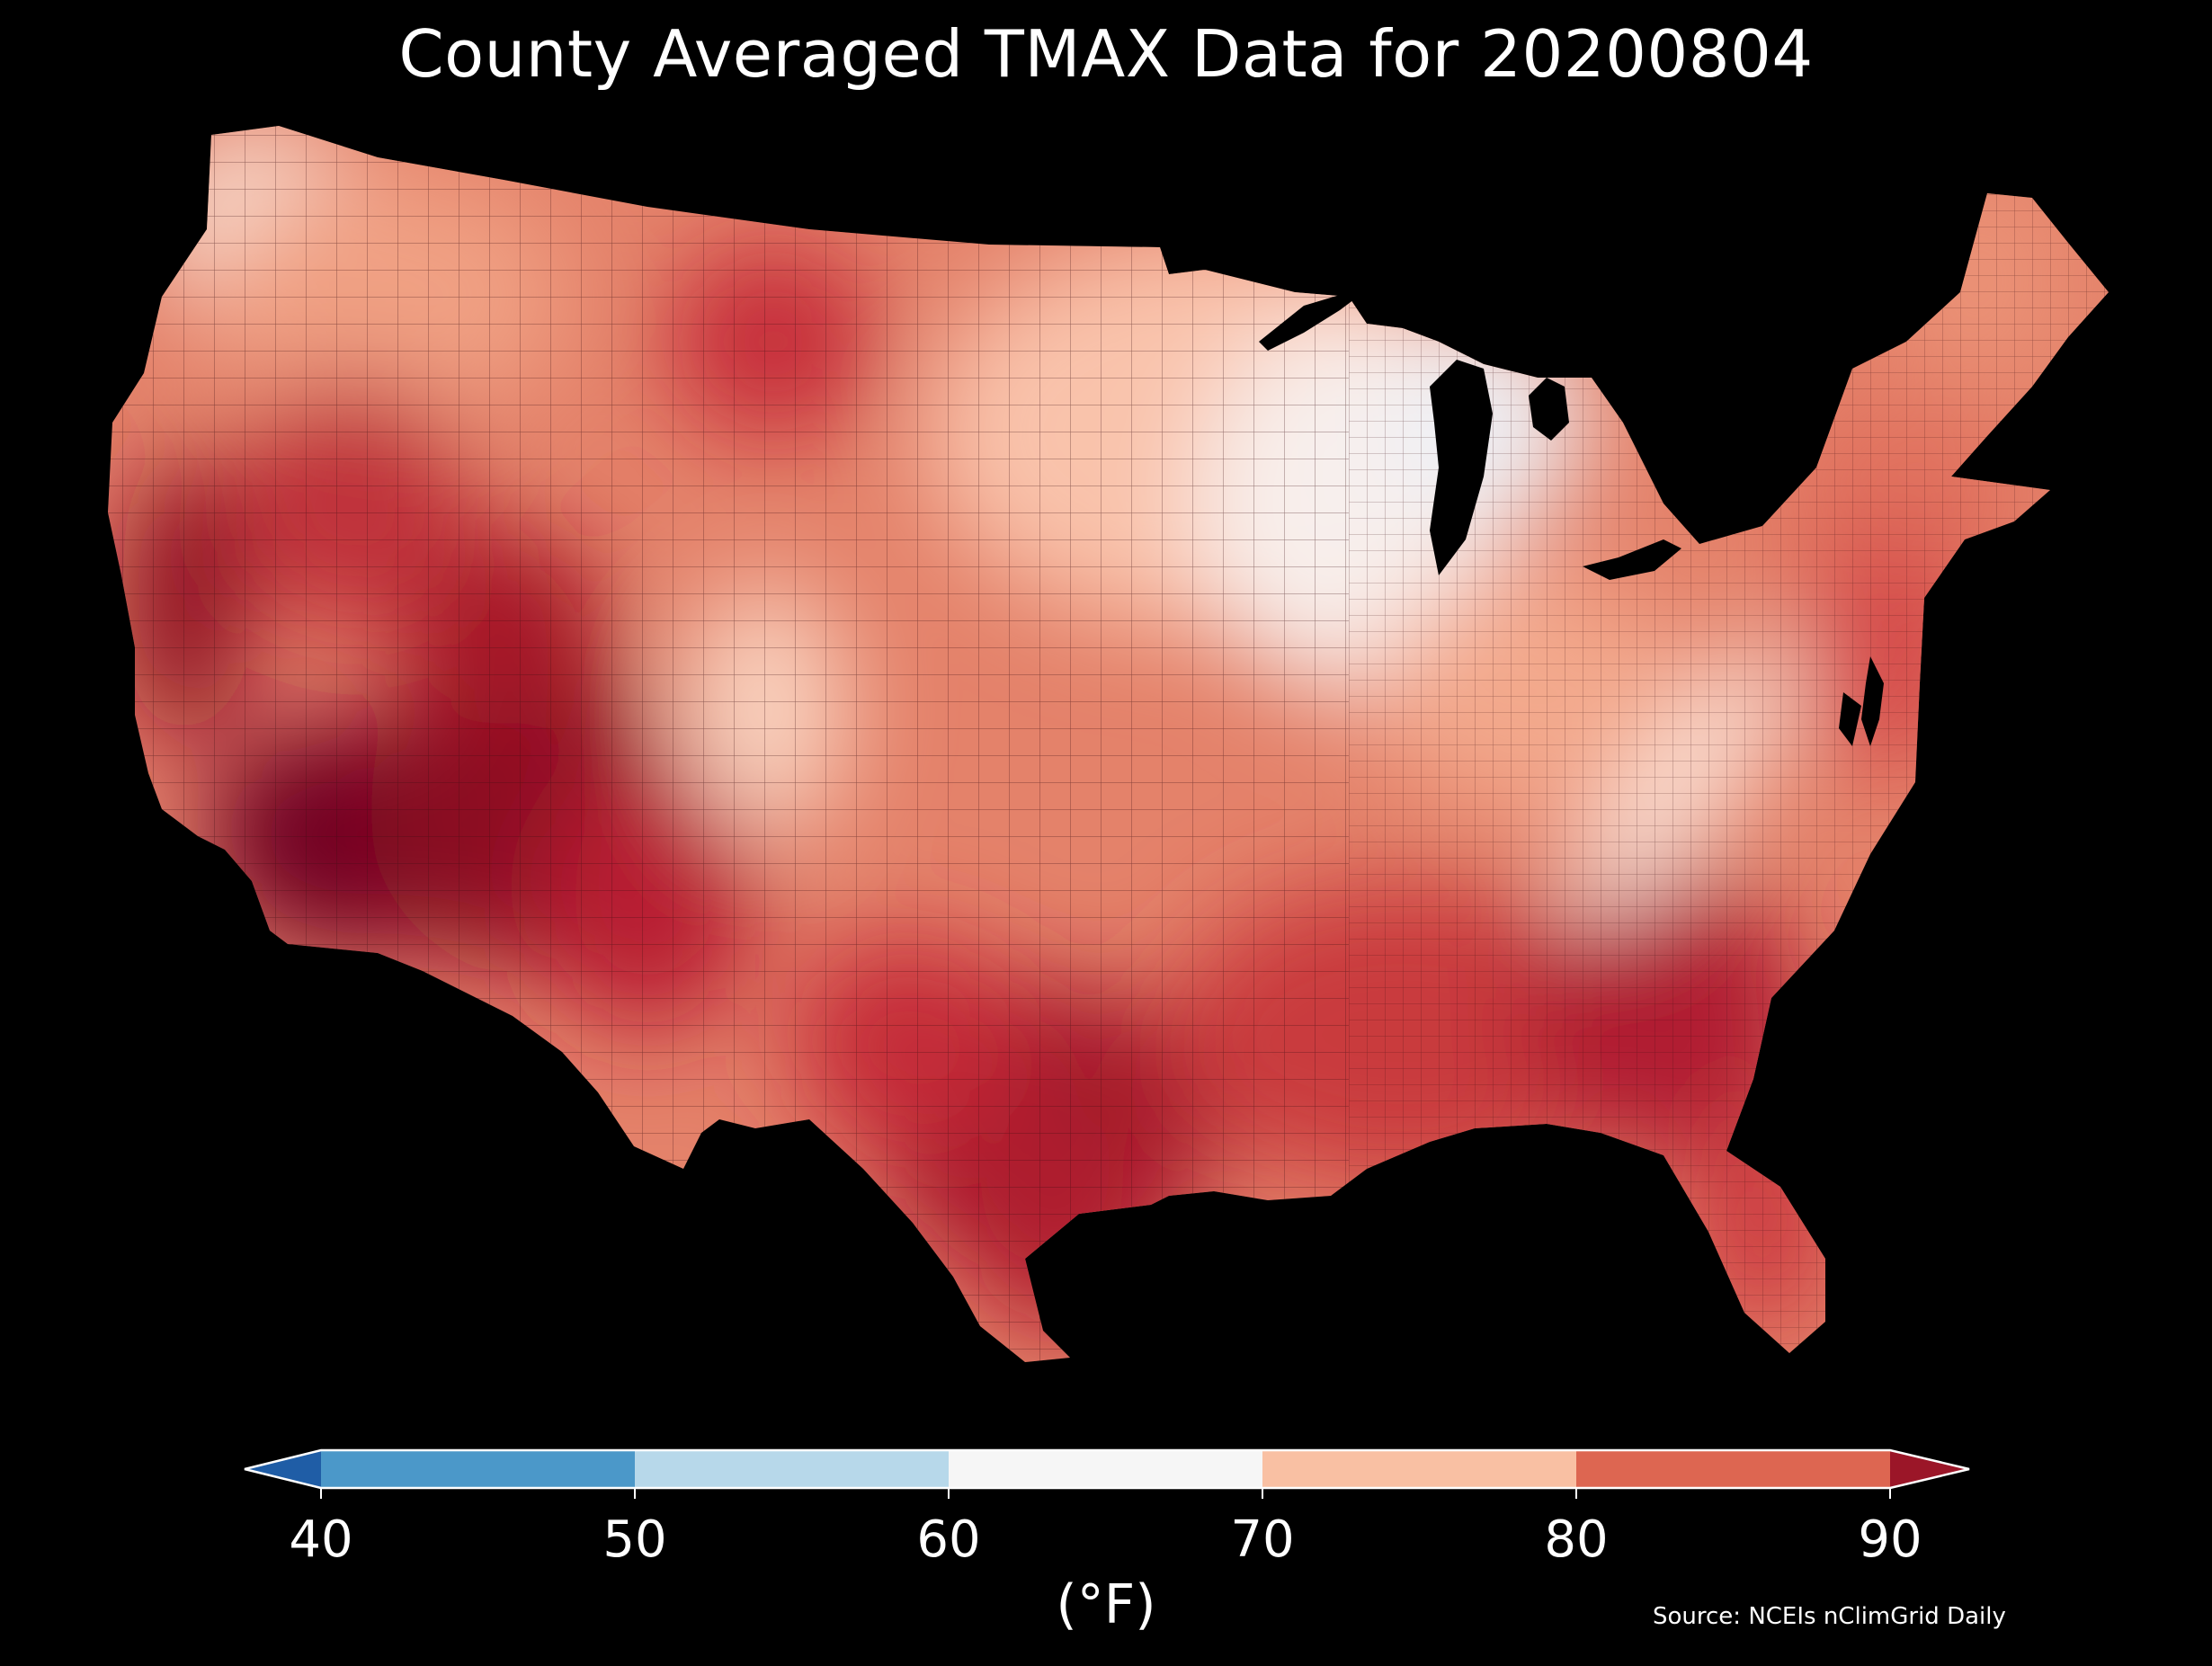 Image resolution: width=2212 pixels, height=1666 pixels. What do you see at coordinates (1519, 432) in the screenshot?
I see `great-lakes` at bounding box center [1519, 432].